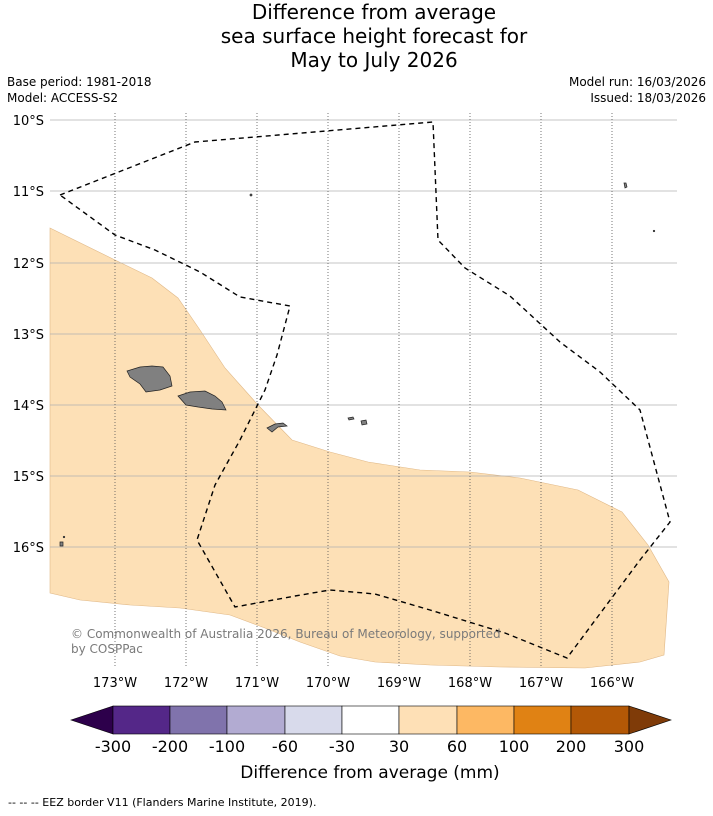 The image size is (713, 816). Describe the element at coordinates (64, 537) in the screenshot. I see `island-dot-west` at that location.